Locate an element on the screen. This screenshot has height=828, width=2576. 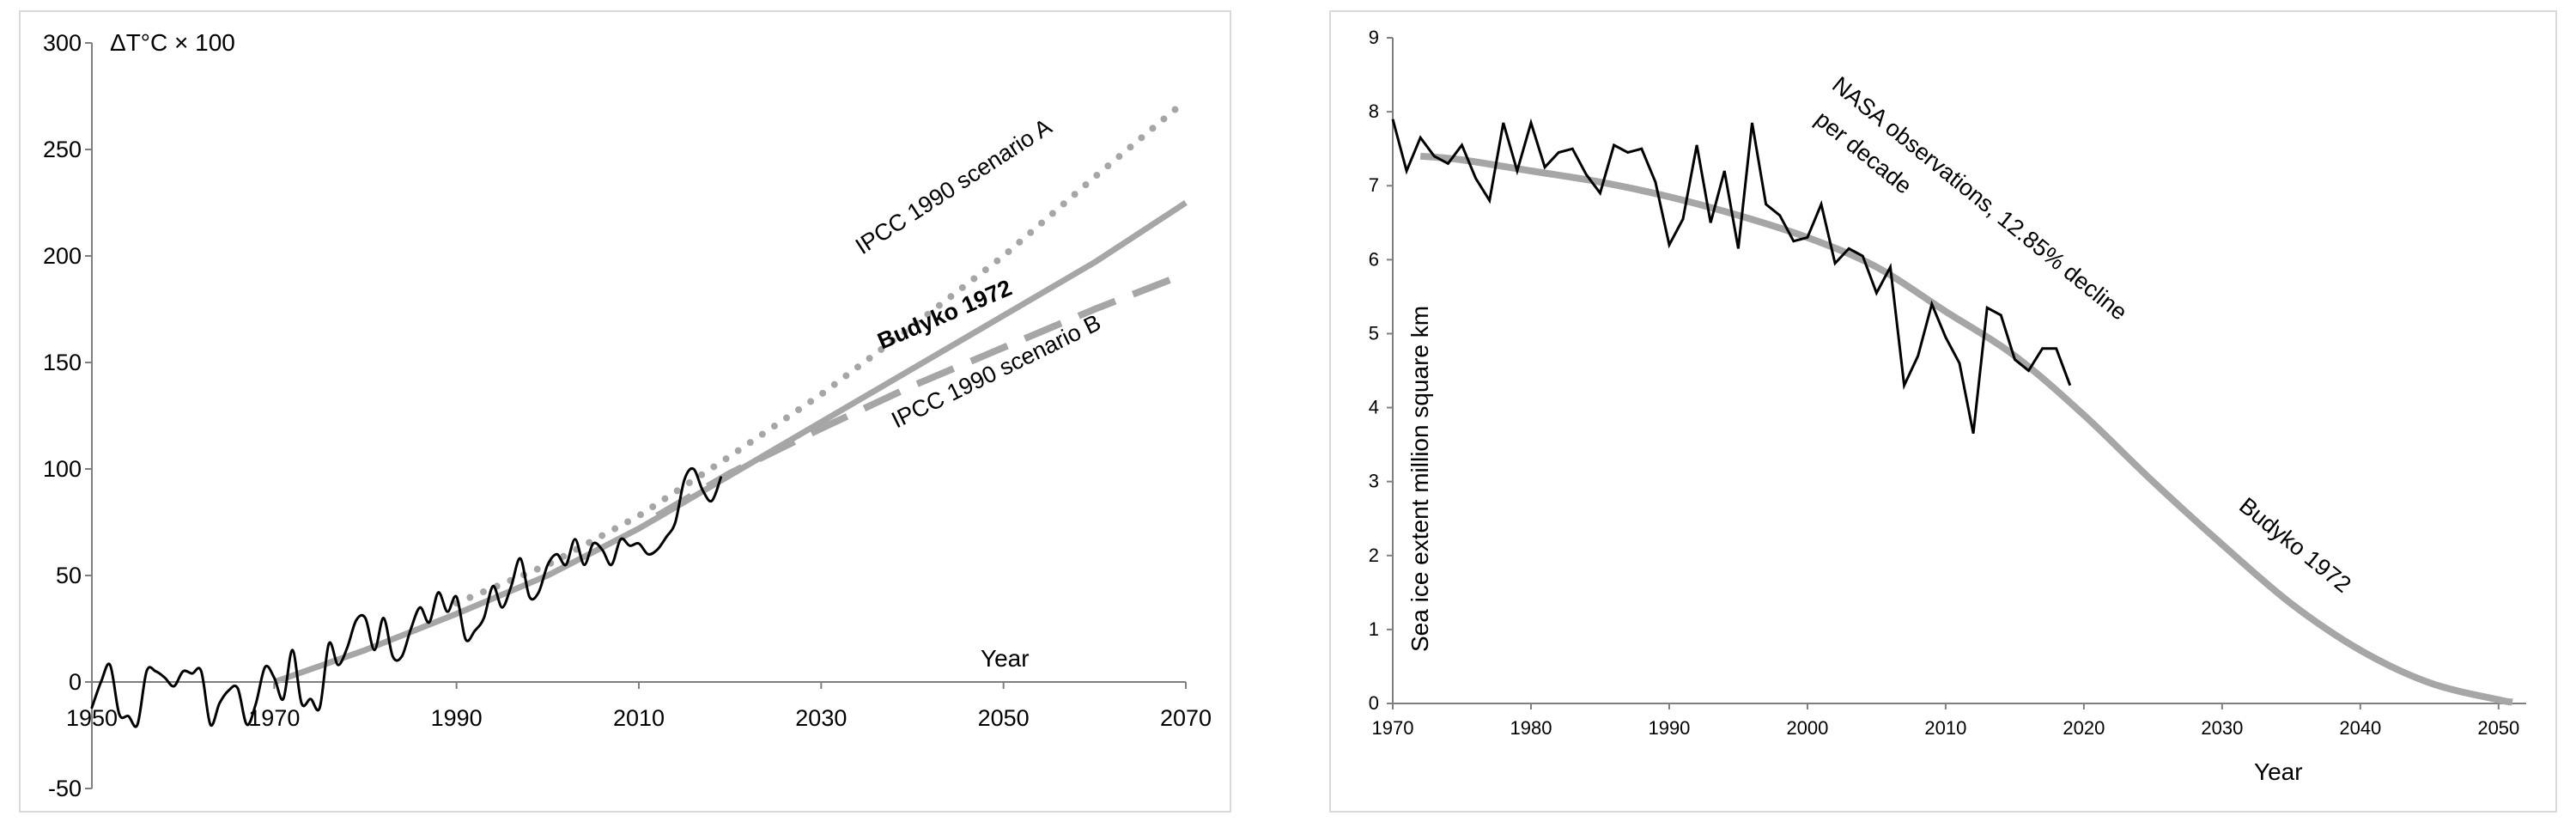
left-series-observed is located at coordinates (406, 597).